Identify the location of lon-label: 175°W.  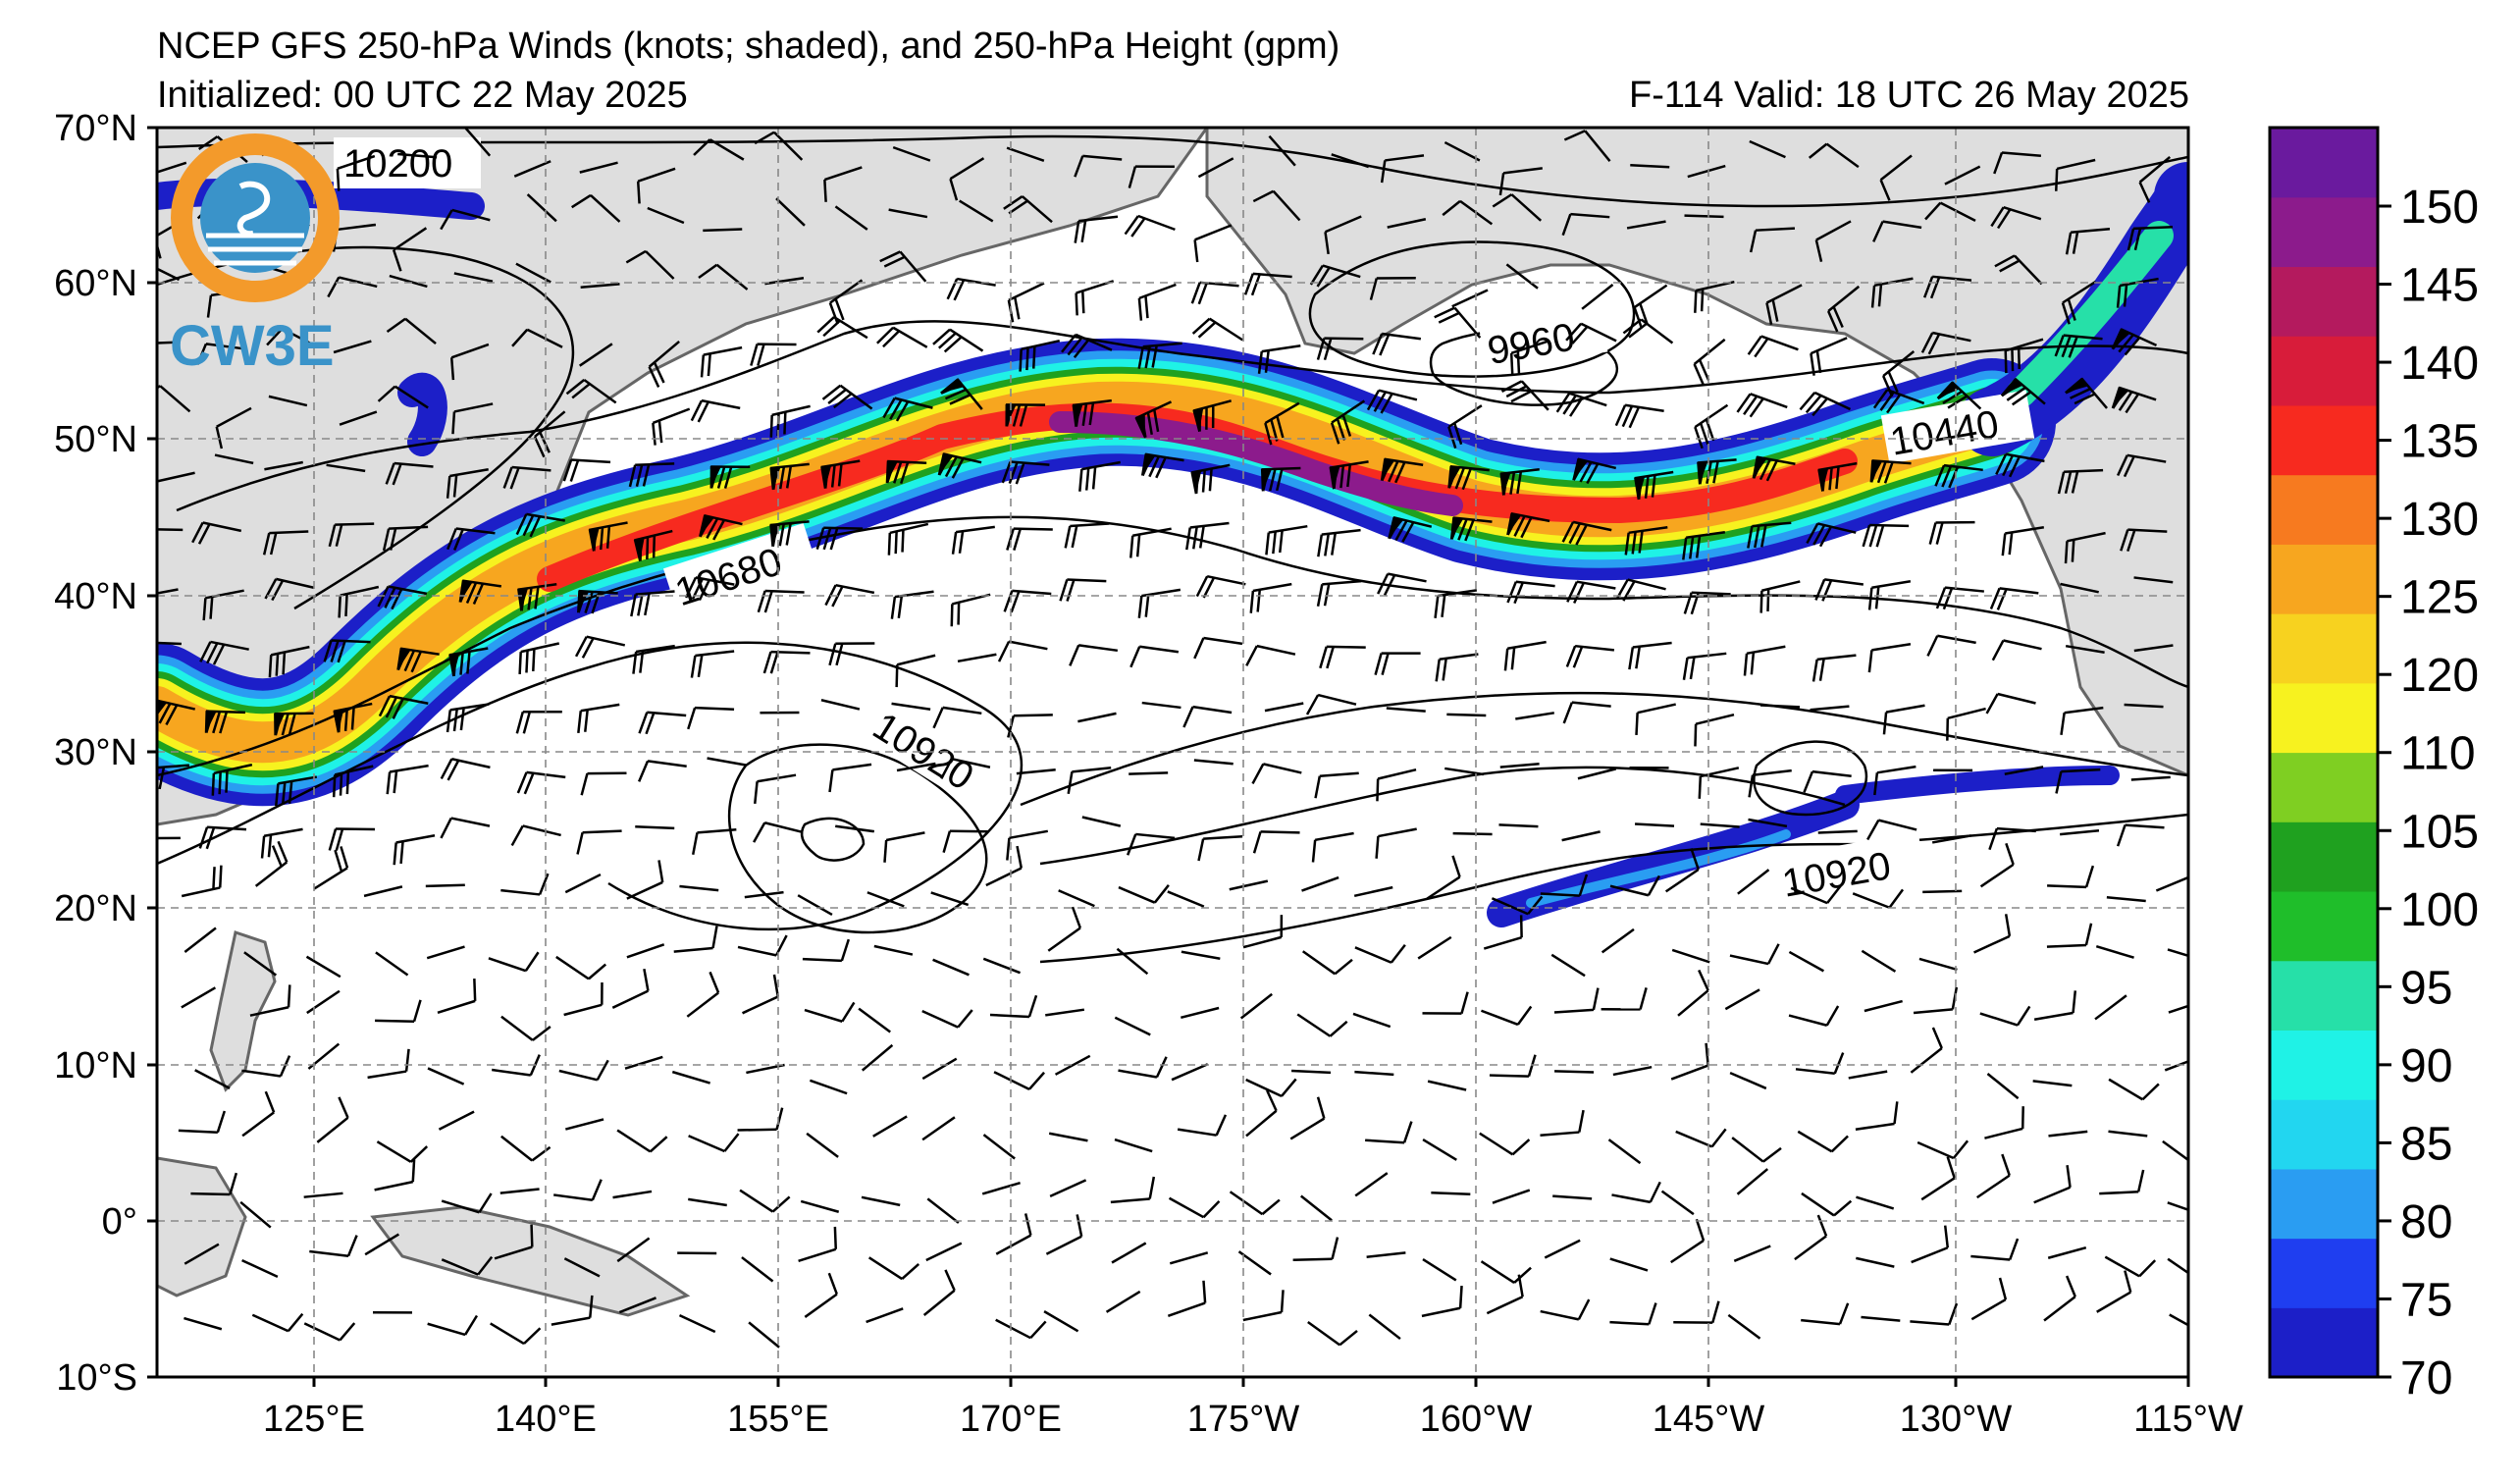
(1243, 1420).